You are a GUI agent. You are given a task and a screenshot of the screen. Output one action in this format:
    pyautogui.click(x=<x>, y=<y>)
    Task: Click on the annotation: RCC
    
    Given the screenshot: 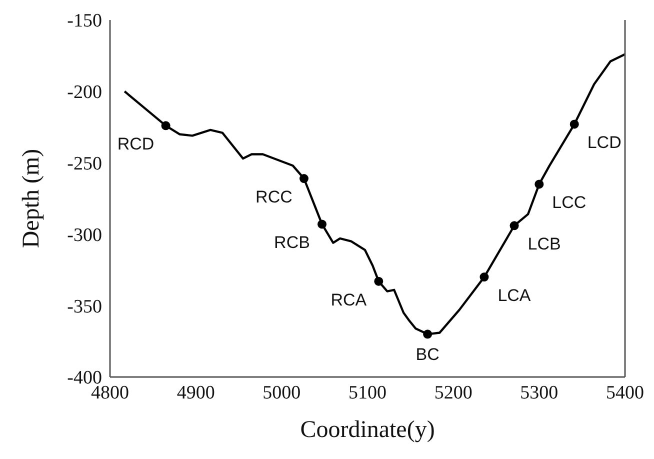 What is the action you would take?
    pyautogui.click(x=274, y=197)
    